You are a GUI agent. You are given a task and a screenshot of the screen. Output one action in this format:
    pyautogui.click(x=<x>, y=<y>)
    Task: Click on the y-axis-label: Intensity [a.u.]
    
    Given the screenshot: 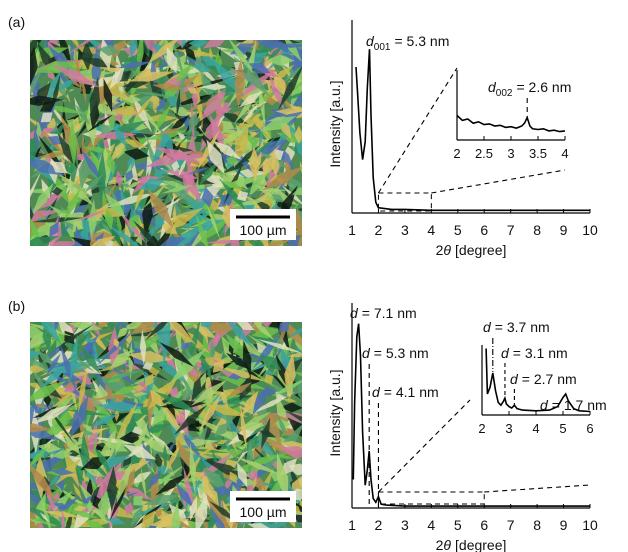 What is the action you would take?
    pyautogui.click(x=335, y=123)
    